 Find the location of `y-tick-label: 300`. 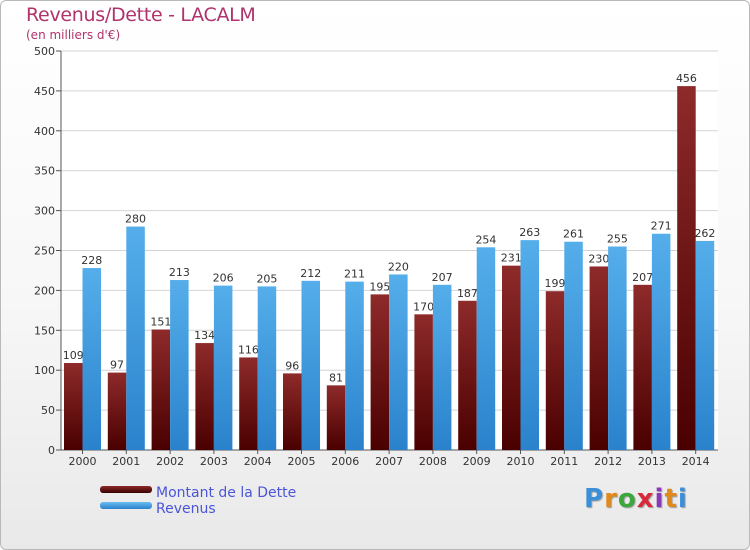

y-tick-label: 300 is located at coordinates (44, 211).